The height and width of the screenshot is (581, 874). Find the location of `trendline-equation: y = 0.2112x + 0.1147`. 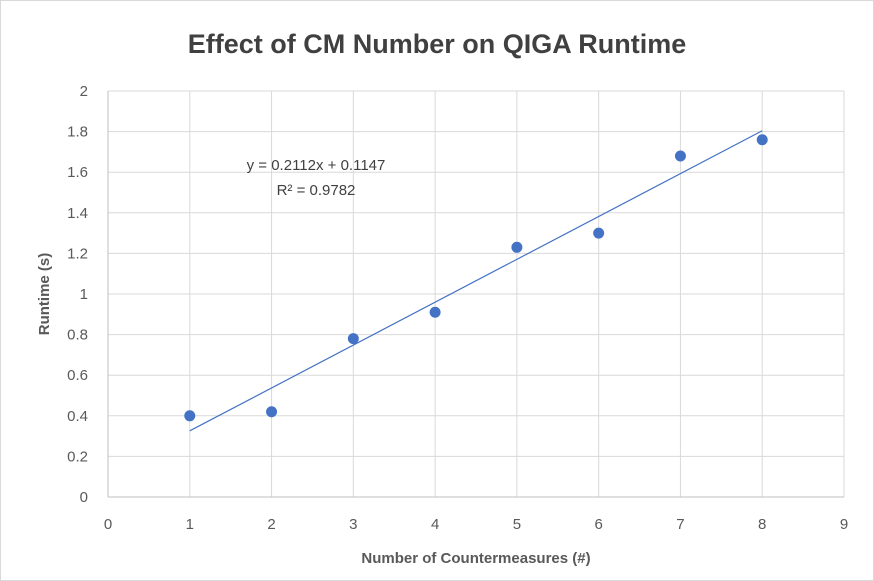

trendline-equation: y = 0.2112x + 0.1147 is located at coordinates (316, 165).